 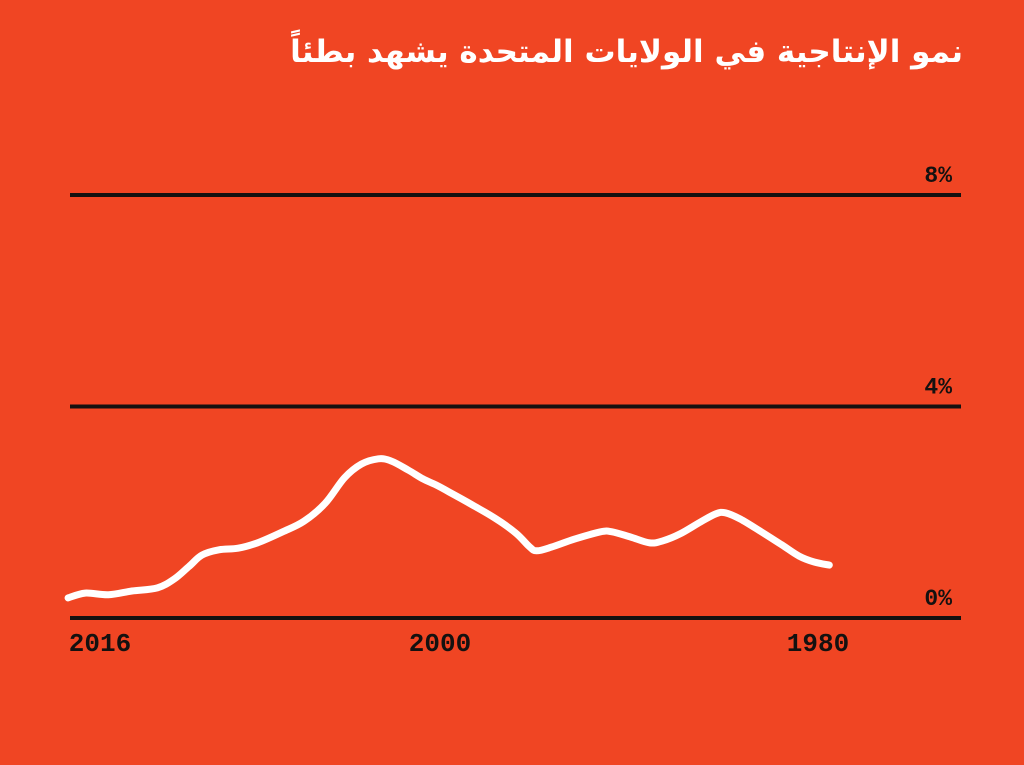 What do you see at coordinates (938, 388) in the screenshot?
I see `y-tick-label-4: 4%` at bounding box center [938, 388].